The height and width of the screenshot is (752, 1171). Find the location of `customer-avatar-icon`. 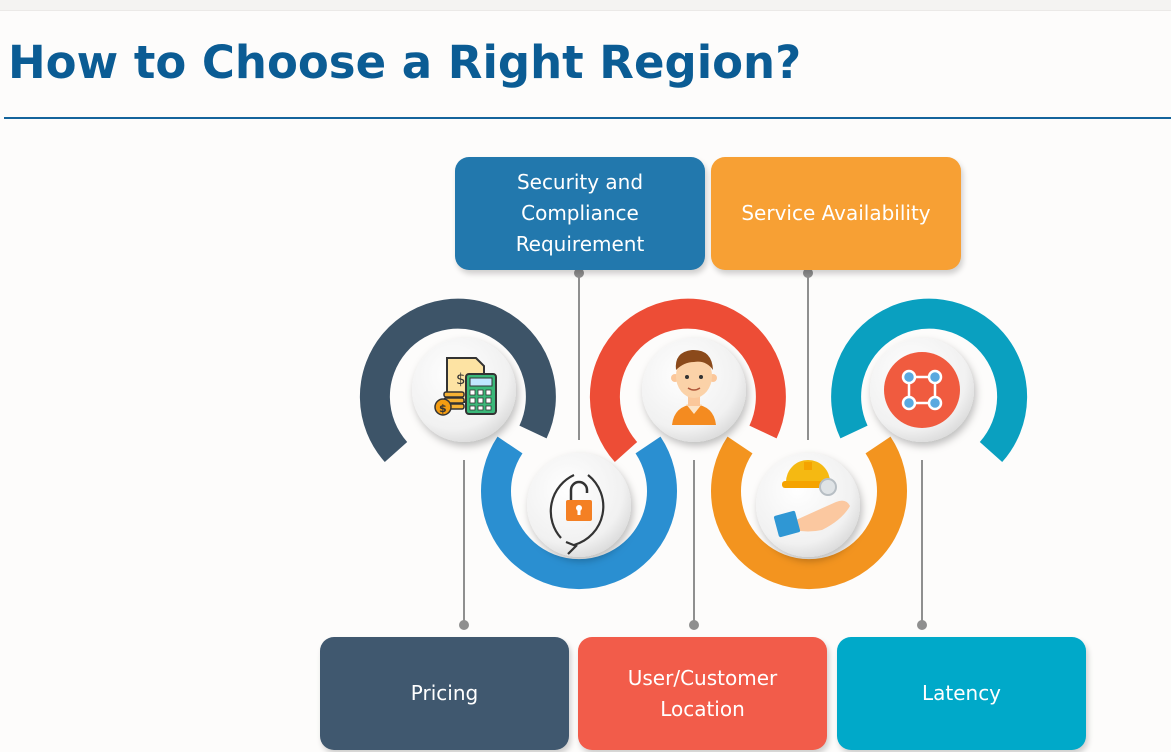

customer-avatar-icon is located at coordinates (694, 387).